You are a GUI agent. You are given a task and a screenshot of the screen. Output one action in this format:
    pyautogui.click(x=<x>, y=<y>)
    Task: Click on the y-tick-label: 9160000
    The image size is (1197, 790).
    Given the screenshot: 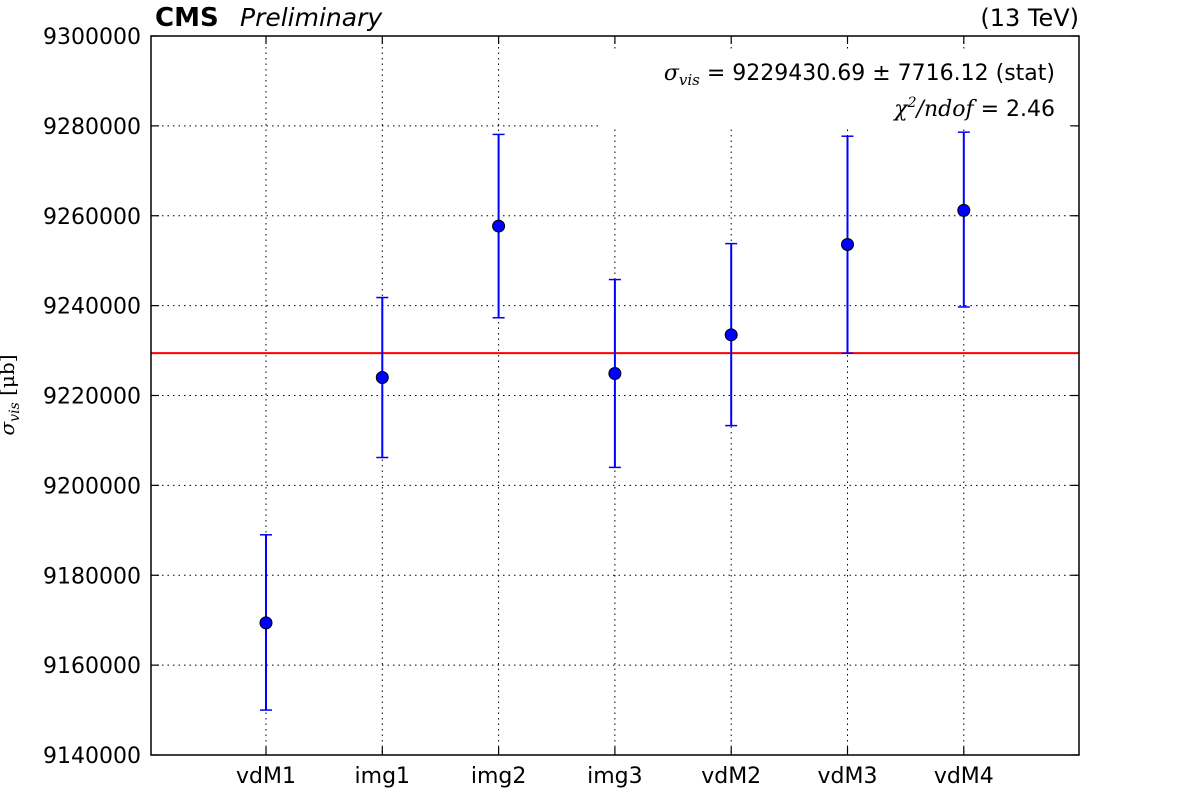 What is the action you would take?
    pyautogui.click(x=92, y=666)
    